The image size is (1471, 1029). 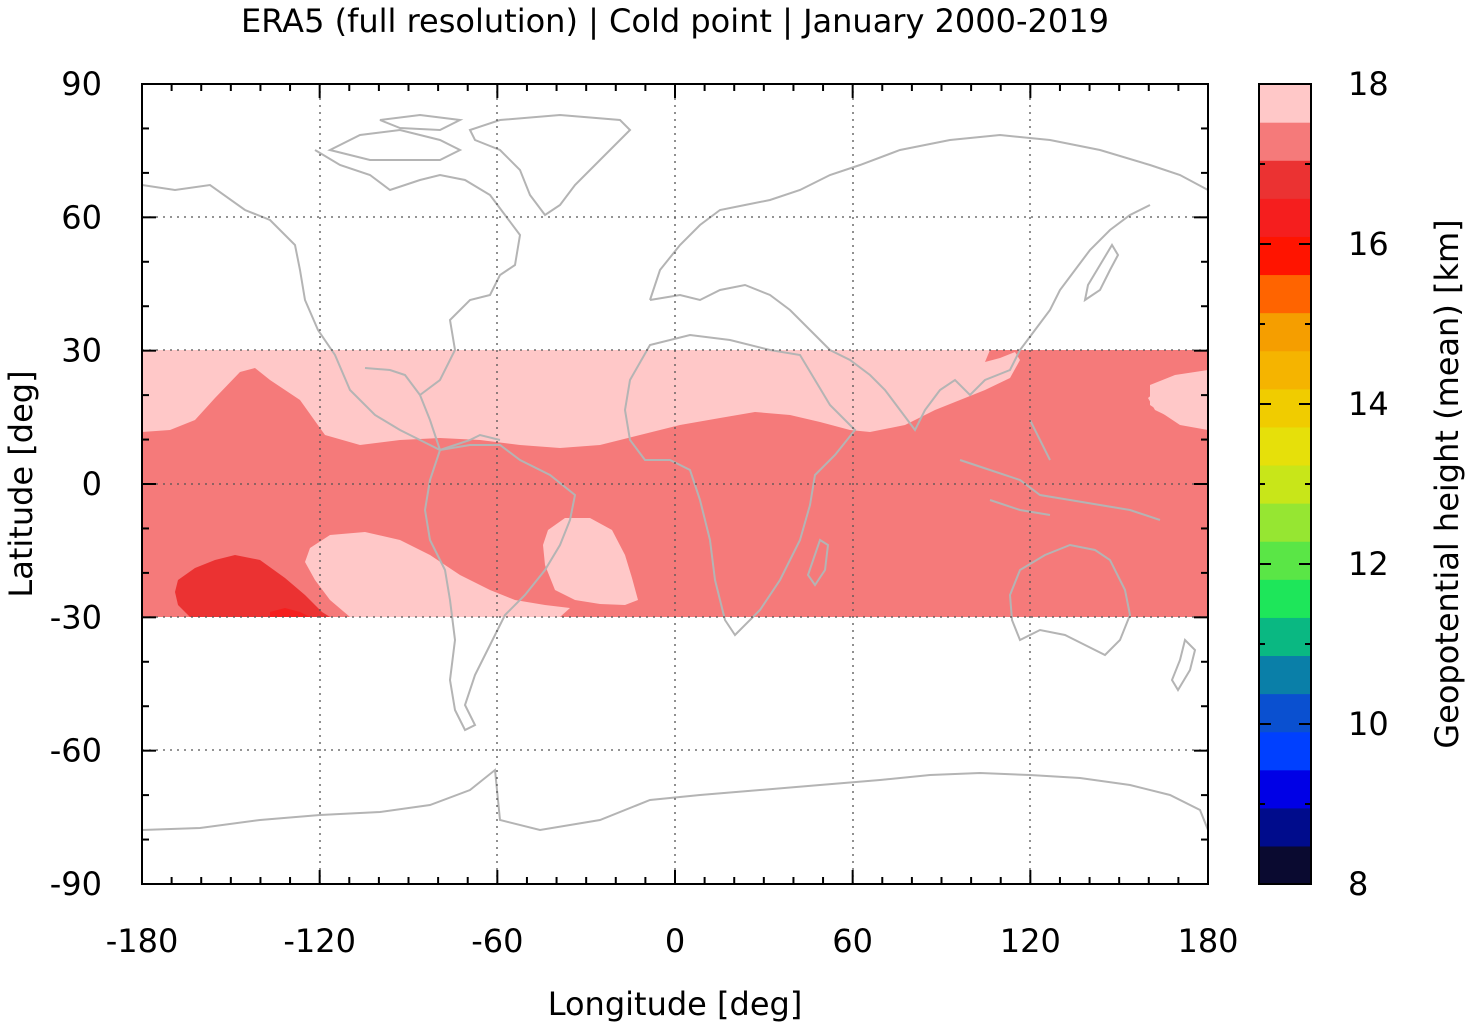 What do you see at coordinates (1447, 483) in the screenshot?
I see `colorbar-title: Geopotential height (mean) [km]` at bounding box center [1447, 483].